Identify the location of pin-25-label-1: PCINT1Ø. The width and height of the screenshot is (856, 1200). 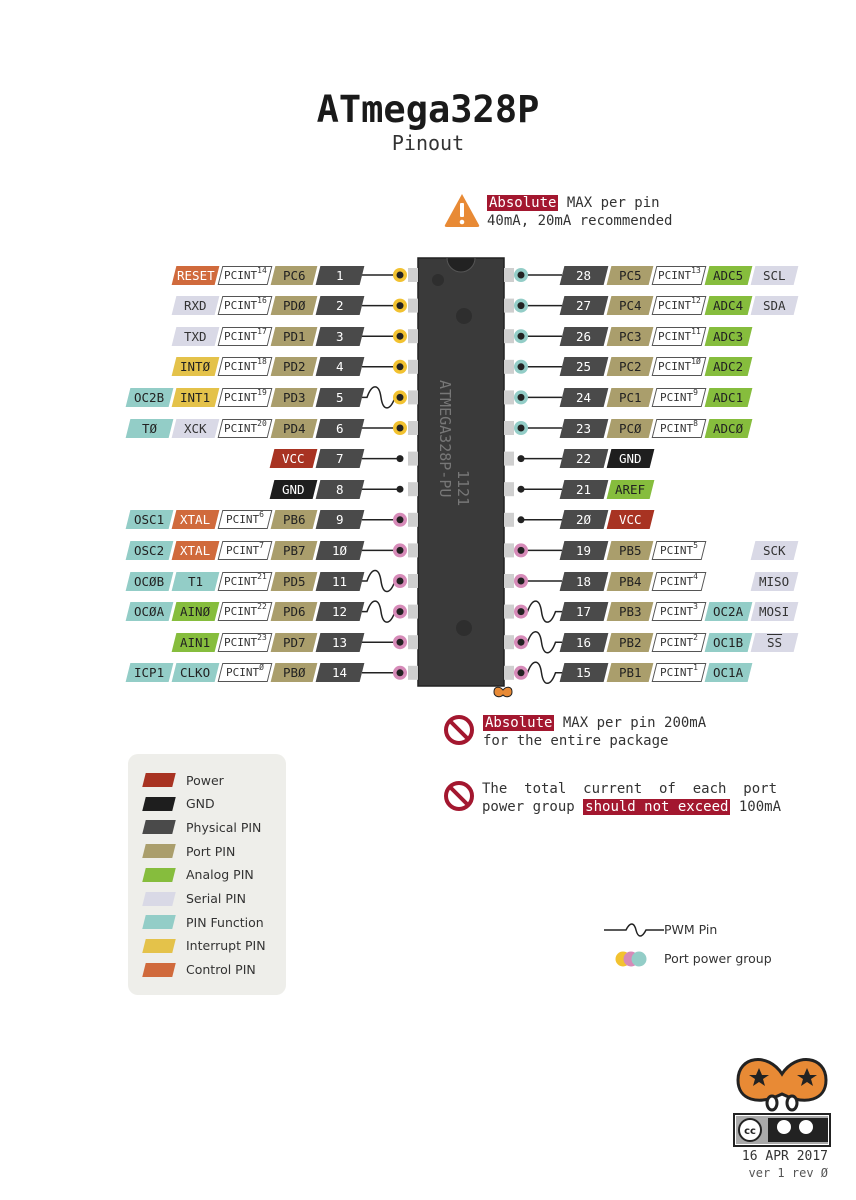
(679, 367).